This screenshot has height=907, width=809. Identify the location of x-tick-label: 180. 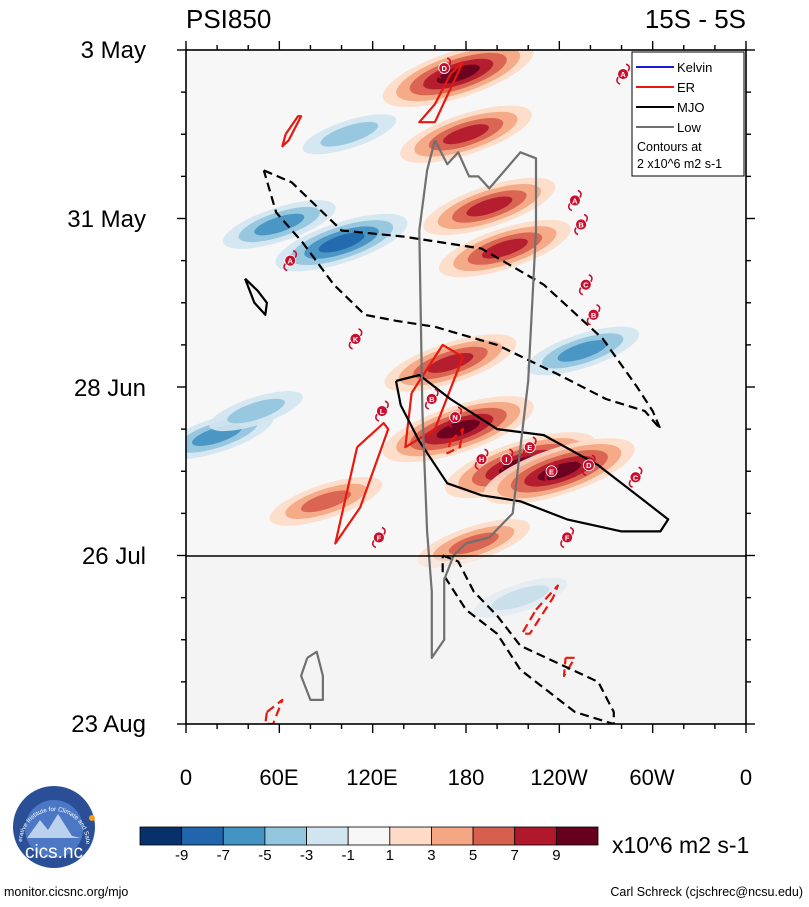
(466, 777).